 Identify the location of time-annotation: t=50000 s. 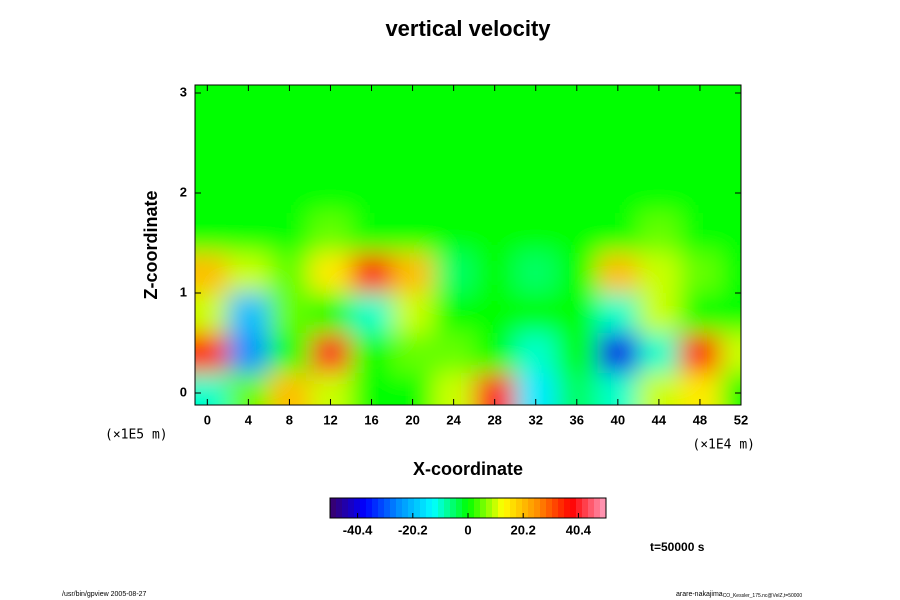
(677, 547).